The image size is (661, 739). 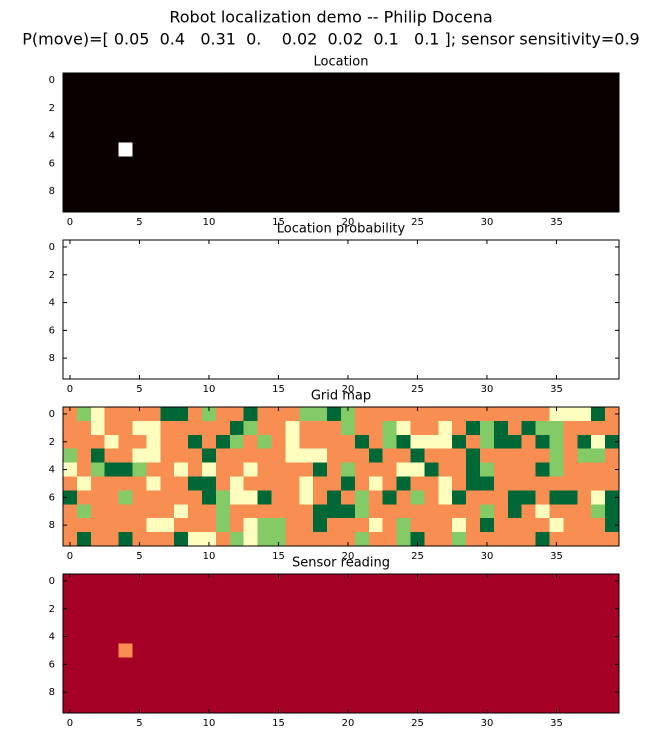 I want to click on y-tick-label: 6, so click(x=52, y=163).